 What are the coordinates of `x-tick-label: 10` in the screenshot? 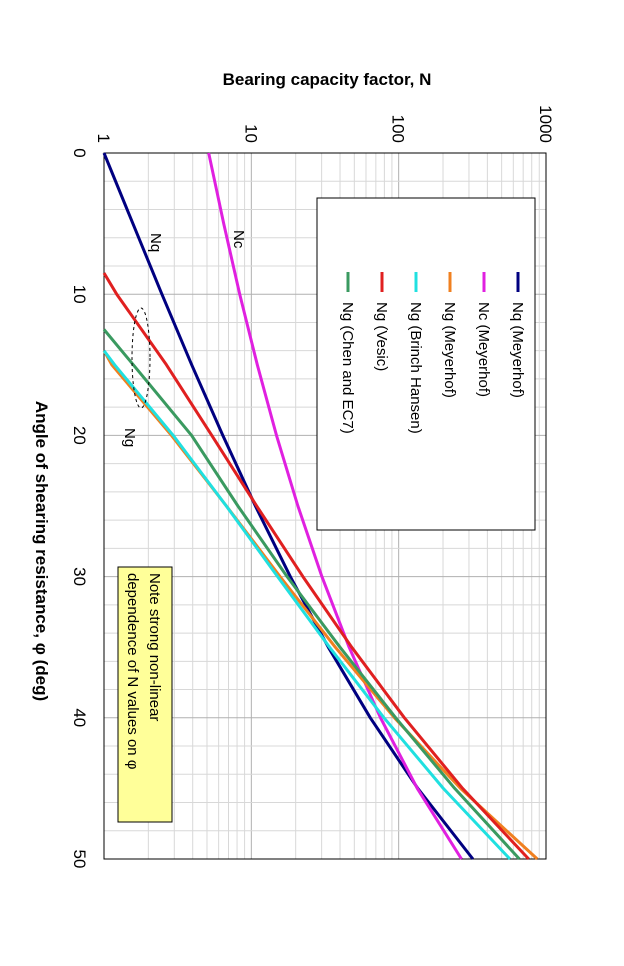 It's located at (79, 294).